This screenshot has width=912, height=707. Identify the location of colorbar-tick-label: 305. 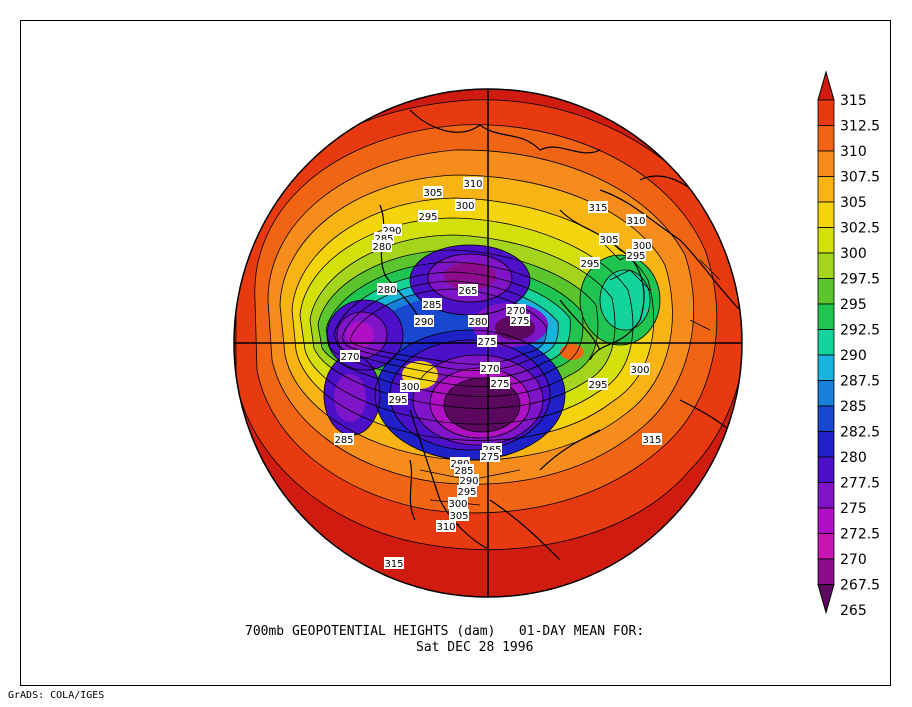
(853, 203).